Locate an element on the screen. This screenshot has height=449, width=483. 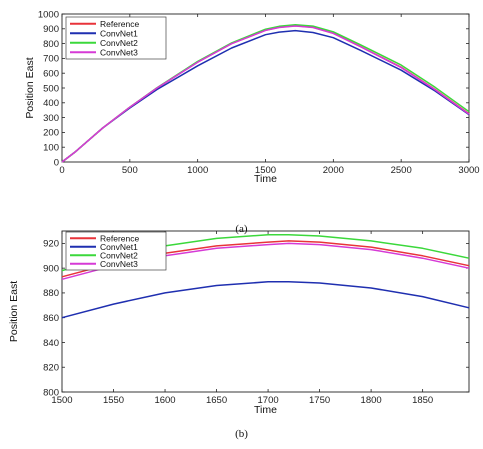
chart-b-legend-label: ConvNet1 is located at coordinates (119, 247).